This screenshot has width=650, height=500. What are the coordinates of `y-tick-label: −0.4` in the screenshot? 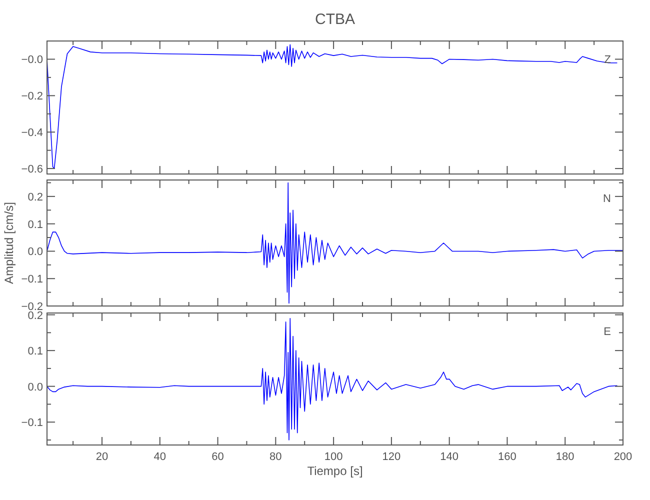 It's located at (32, 133).